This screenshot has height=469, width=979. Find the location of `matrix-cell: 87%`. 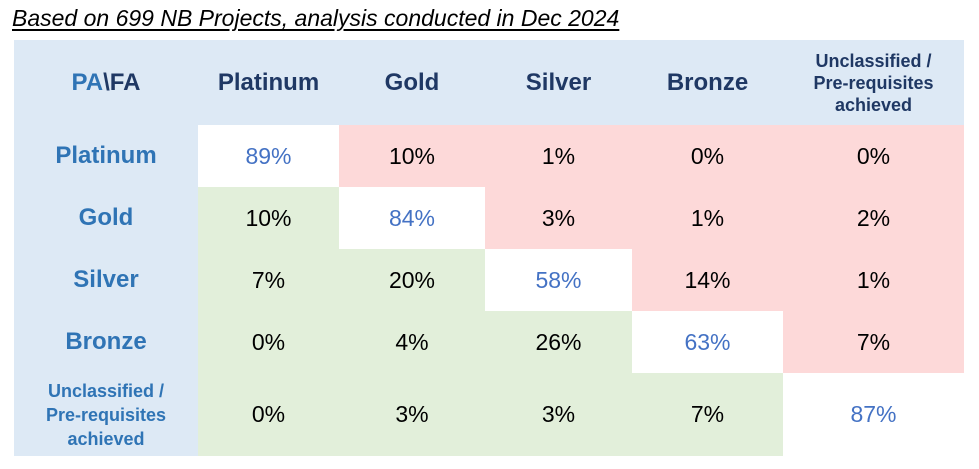

matrix-cell: 87% is located at coordinates (873, 414).